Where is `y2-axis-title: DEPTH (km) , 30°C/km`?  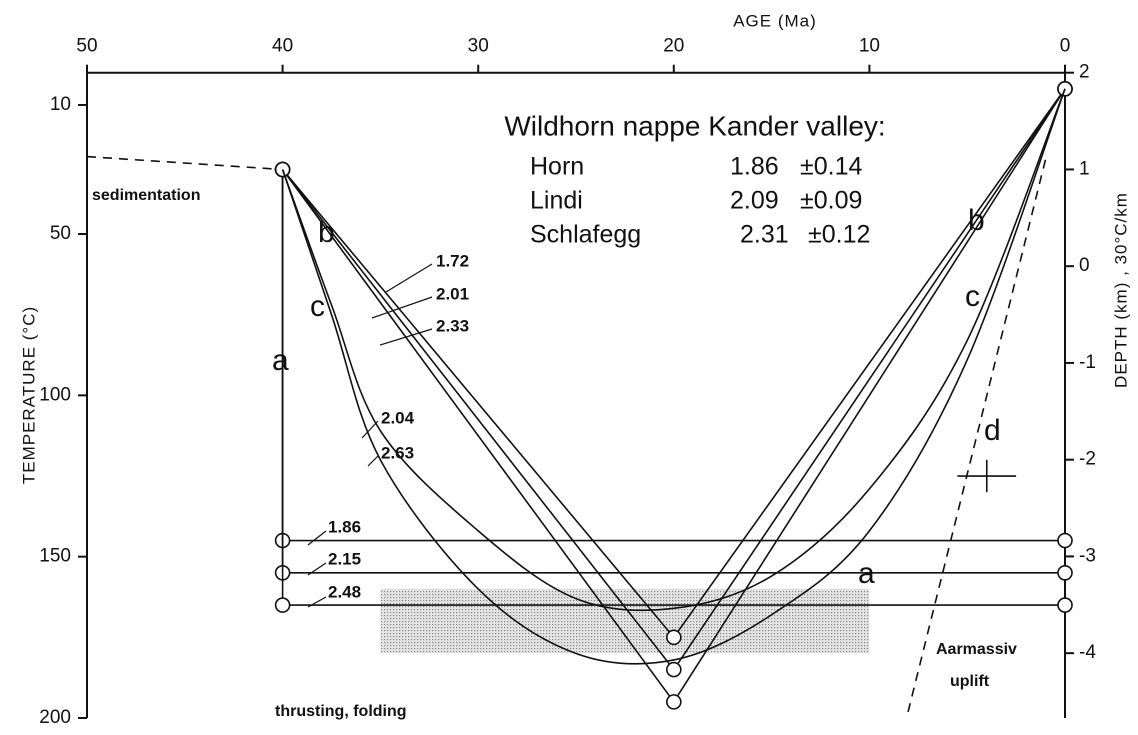 y2-axis-title: DEPTH (km) , 30°C/km is located at coordinates (1120, 290).